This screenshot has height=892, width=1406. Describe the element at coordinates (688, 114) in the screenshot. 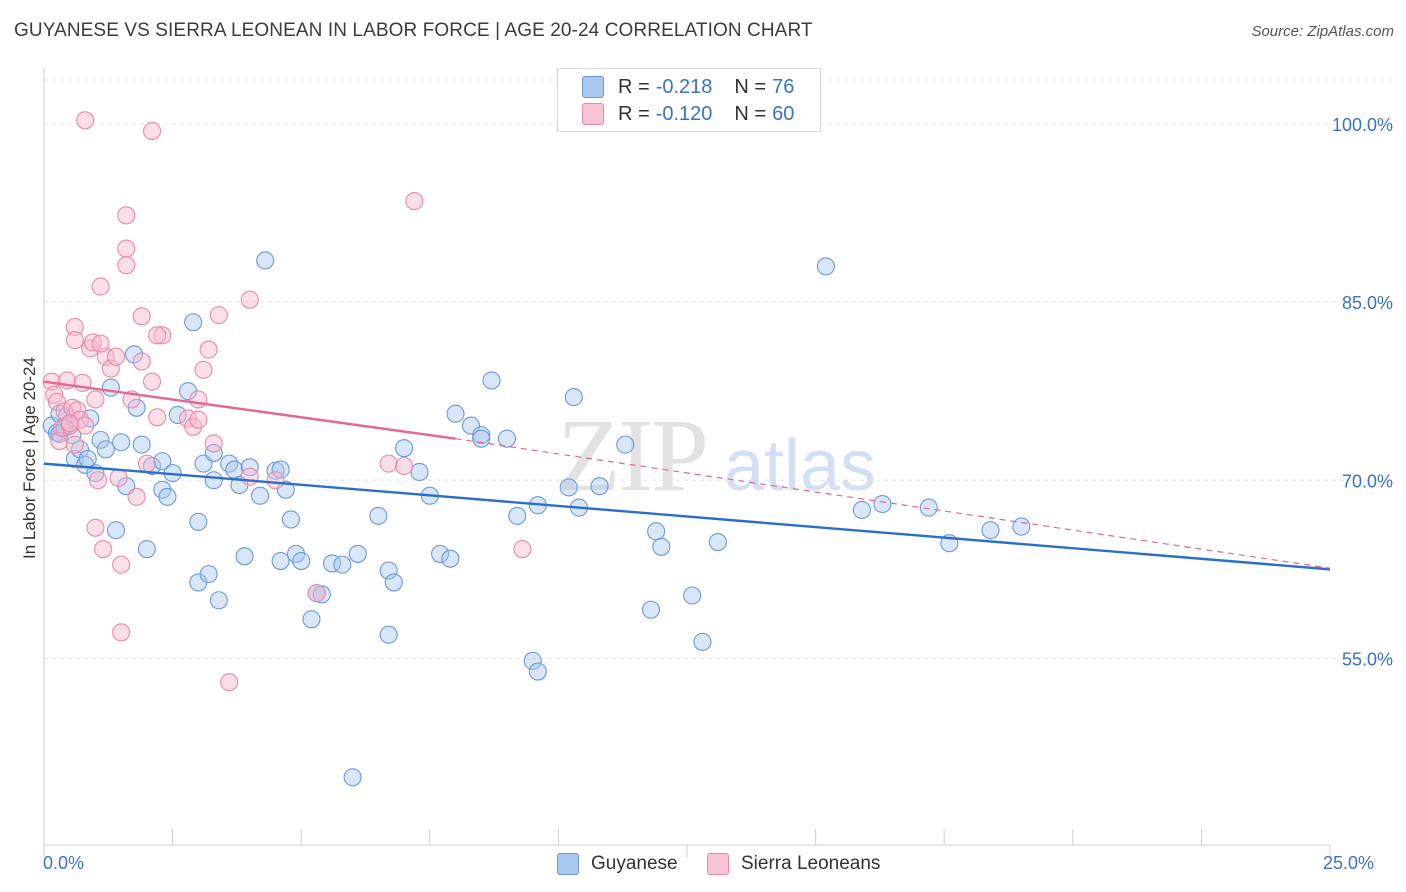

I see `legend-row-sierra-leoneans: R = -0.120 N = 60` at that location.